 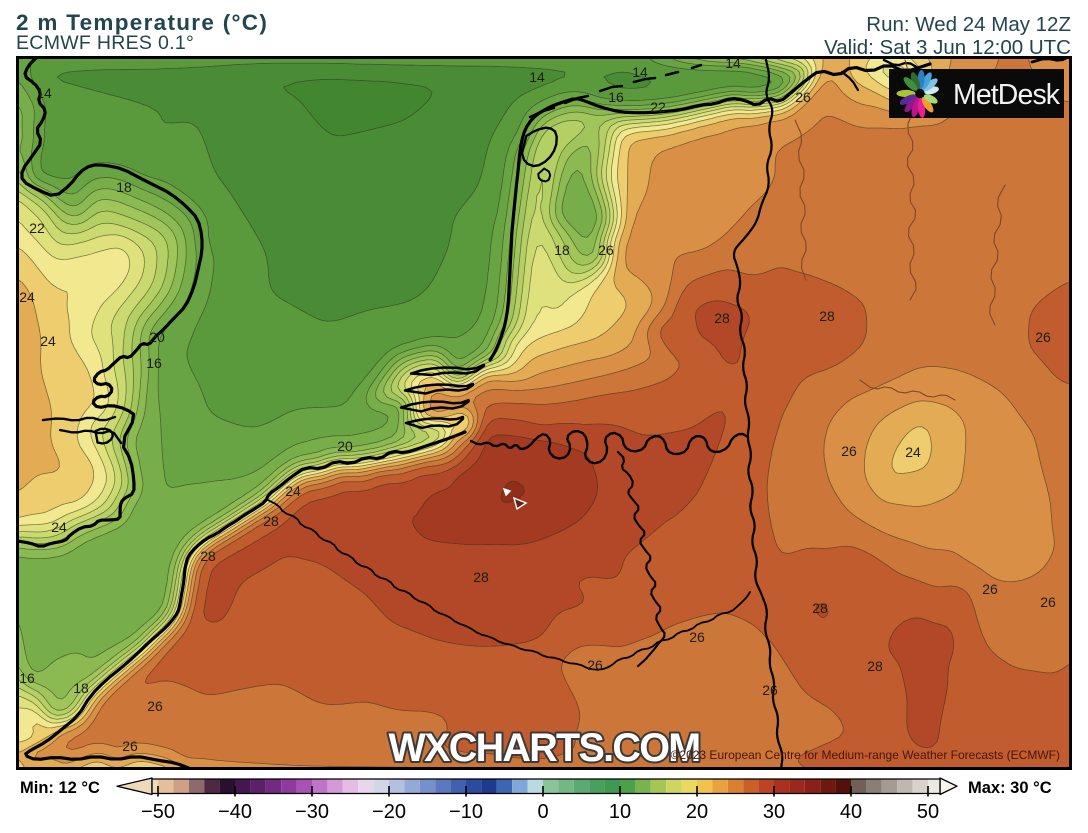 I want to click on svg-text: −30, so click(x=312, y=812).